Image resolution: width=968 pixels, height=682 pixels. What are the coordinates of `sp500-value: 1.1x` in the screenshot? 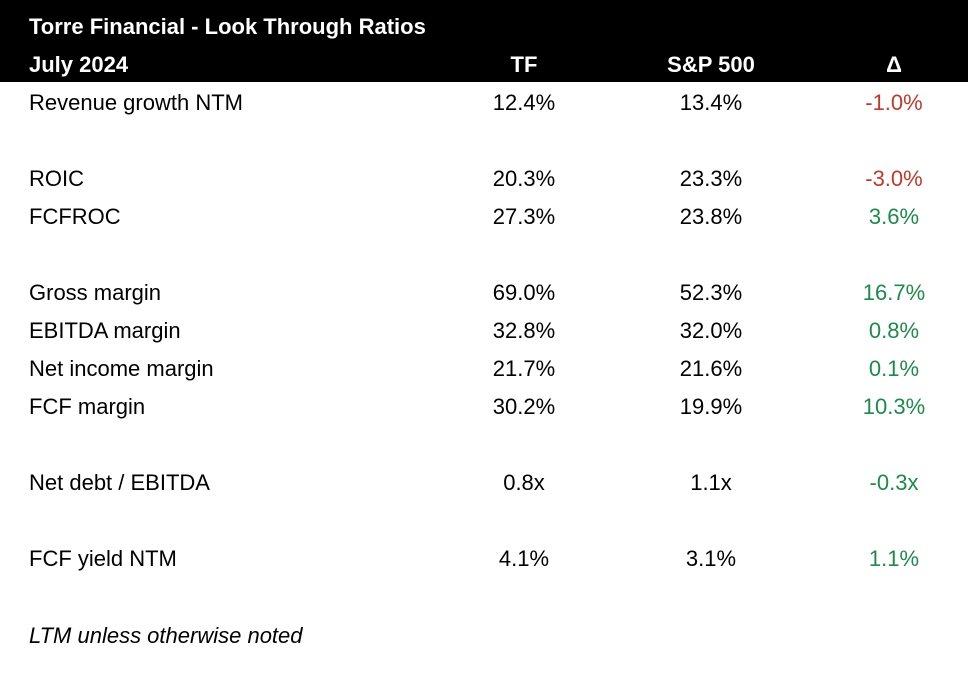 It's located at (711, 482).